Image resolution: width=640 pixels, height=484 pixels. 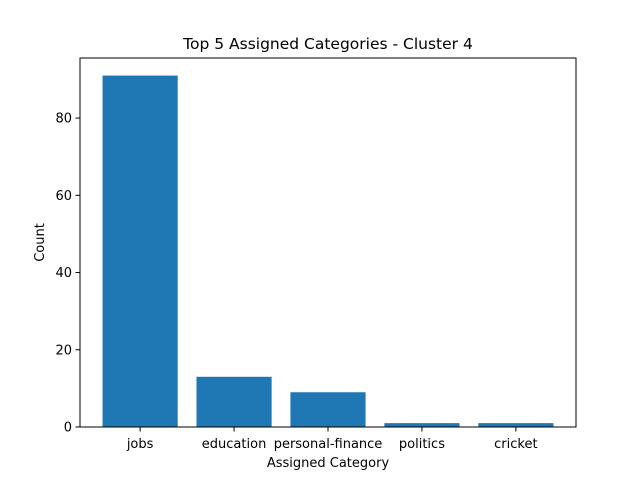 I want to click on bar-politics, so click(x=422, y=425).